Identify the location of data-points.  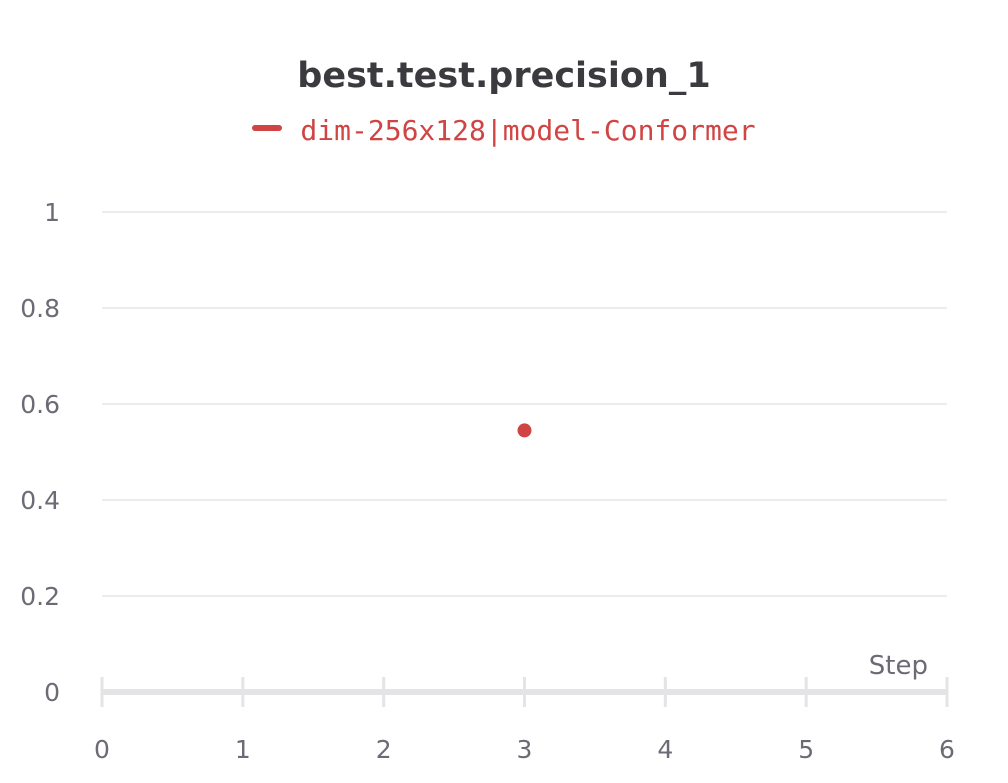
(524, 430).